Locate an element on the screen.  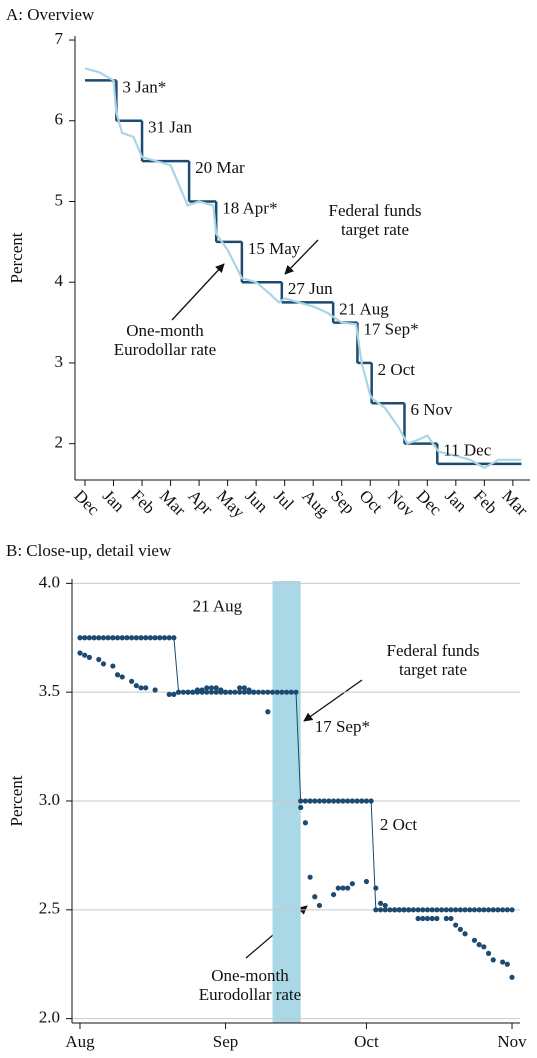
annotation: 15 May is located at coordinates (274, 248).